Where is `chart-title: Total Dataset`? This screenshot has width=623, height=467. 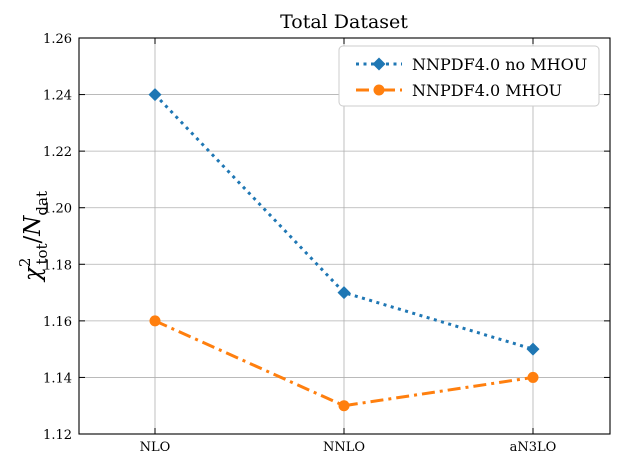
chart-title: Total Dataset is located at coordinates (344, 22).